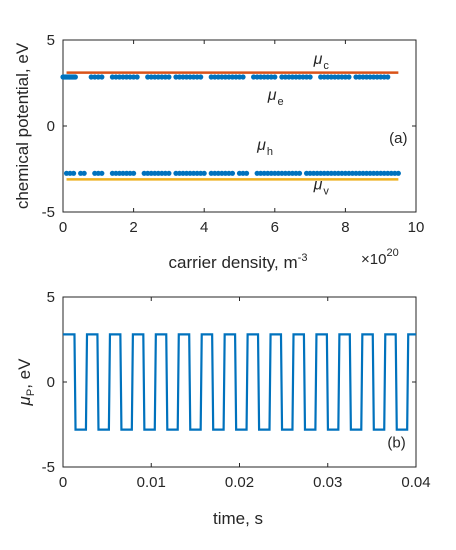 This screenshot has height=550, width=456. What do you see at coordinates (321, 61) in the screenshot?
I see `label-mu-c: μc` at bounding box center [321, 61].